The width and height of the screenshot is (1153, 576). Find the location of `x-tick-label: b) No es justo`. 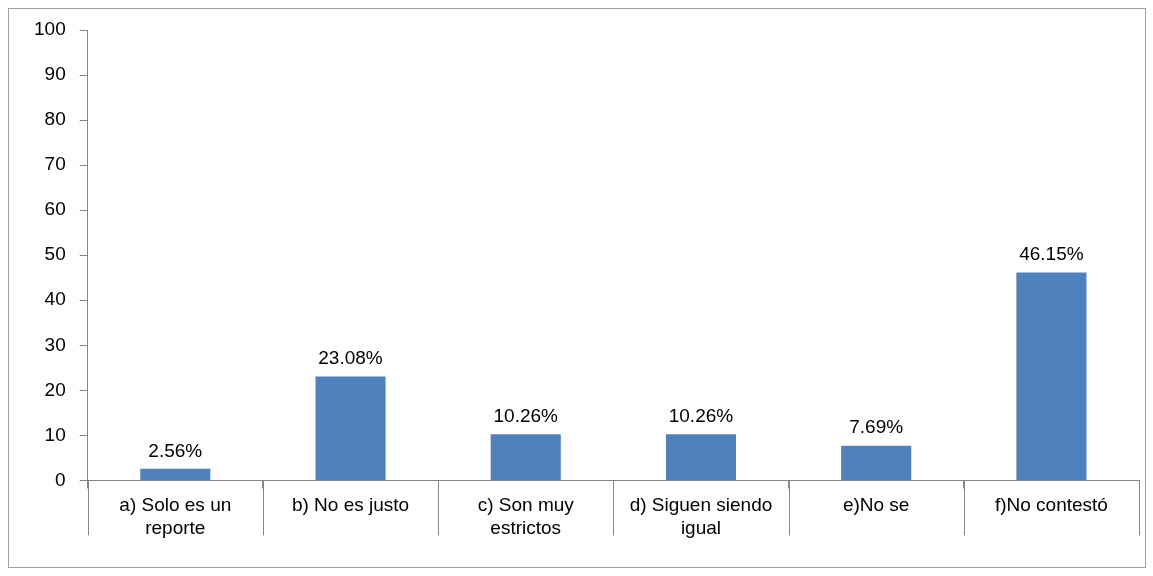

x-tick-label: b) No es justo is located at coordinates (350, 505).